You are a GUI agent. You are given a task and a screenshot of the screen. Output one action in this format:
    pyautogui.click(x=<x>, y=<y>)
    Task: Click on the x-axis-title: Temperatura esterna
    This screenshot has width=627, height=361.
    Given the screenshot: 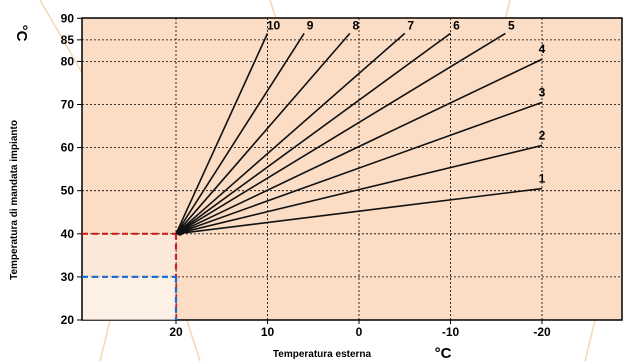 What is the action you would take?
    pyautogui.click(x=322, y=354)
    